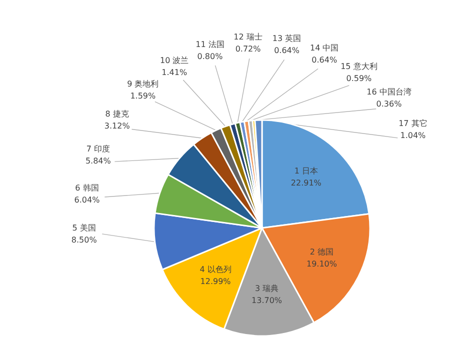 The height and width of the screenshot is (339, 470). I want to click on data-label: 1.59%, so click(143, 96).